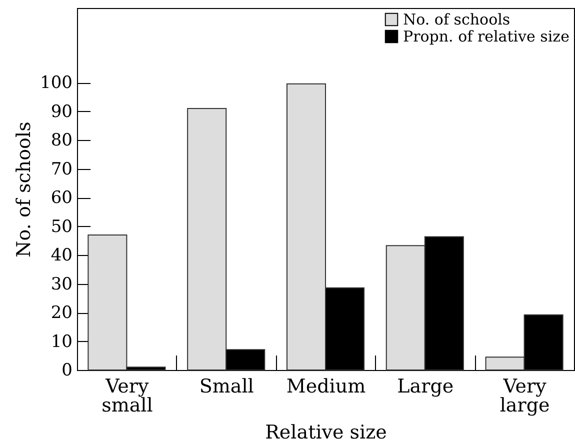 The height and width of the screenshot is (448, 575). Describe the element at coordinates (61, 226) in the screenshot. I see `y-tick-label: 50` at that location.